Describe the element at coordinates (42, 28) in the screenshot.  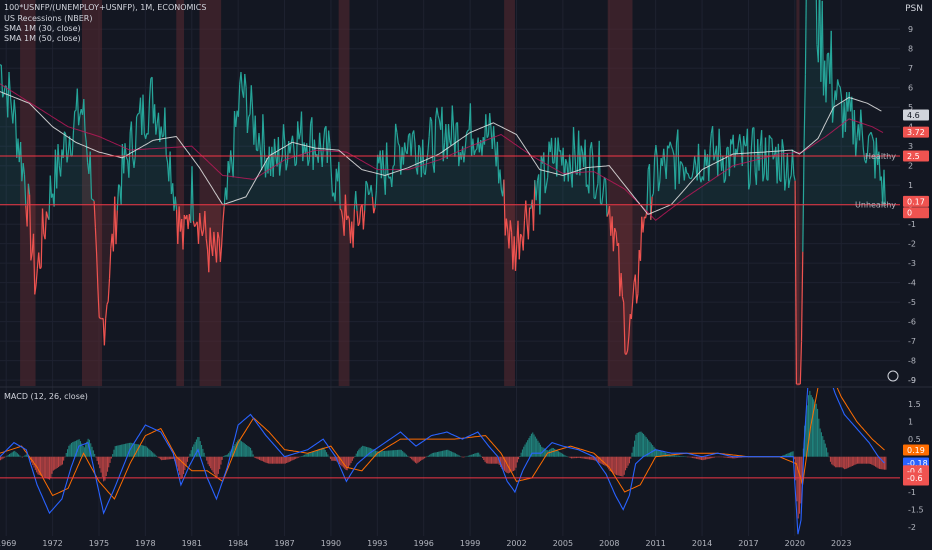
I see `legend-sma30: SMA 1M (30, close)` at that location.